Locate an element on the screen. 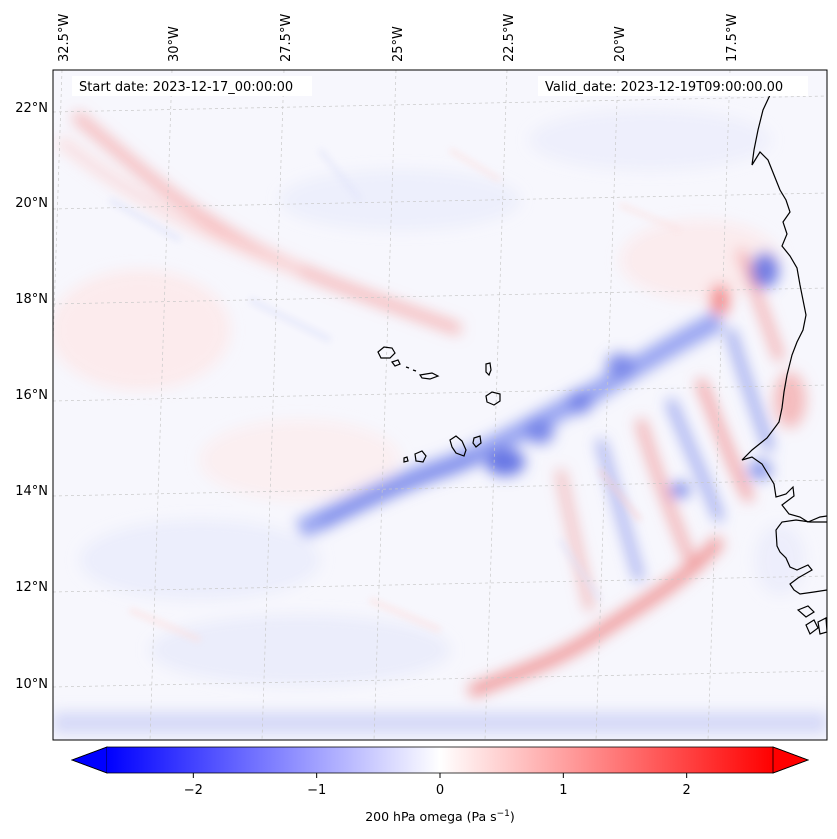 The width and height of the screenshot is (837, 839). colorbar: −2 −1 0 1 2 200 hPa omega (Pa s−1) is located at coordinates (440, 785).